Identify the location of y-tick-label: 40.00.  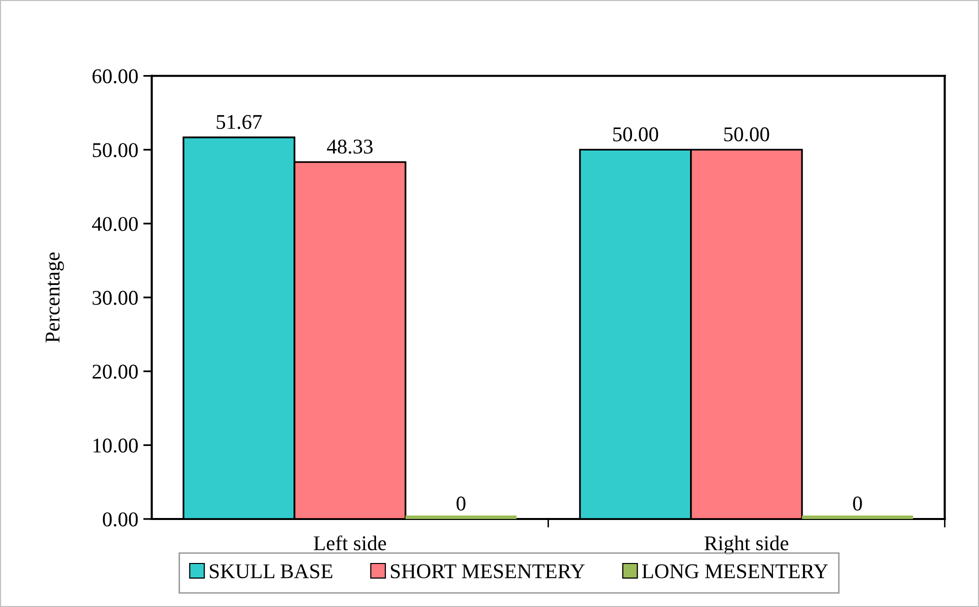
(115, 224).